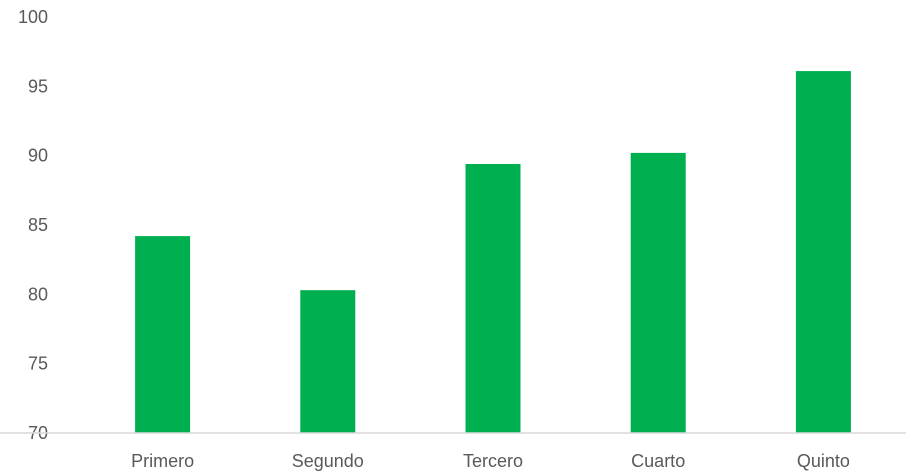 This screenshot has height=474, width=911. I want to click on x-category-label: Cuarto, so click(658, 461).